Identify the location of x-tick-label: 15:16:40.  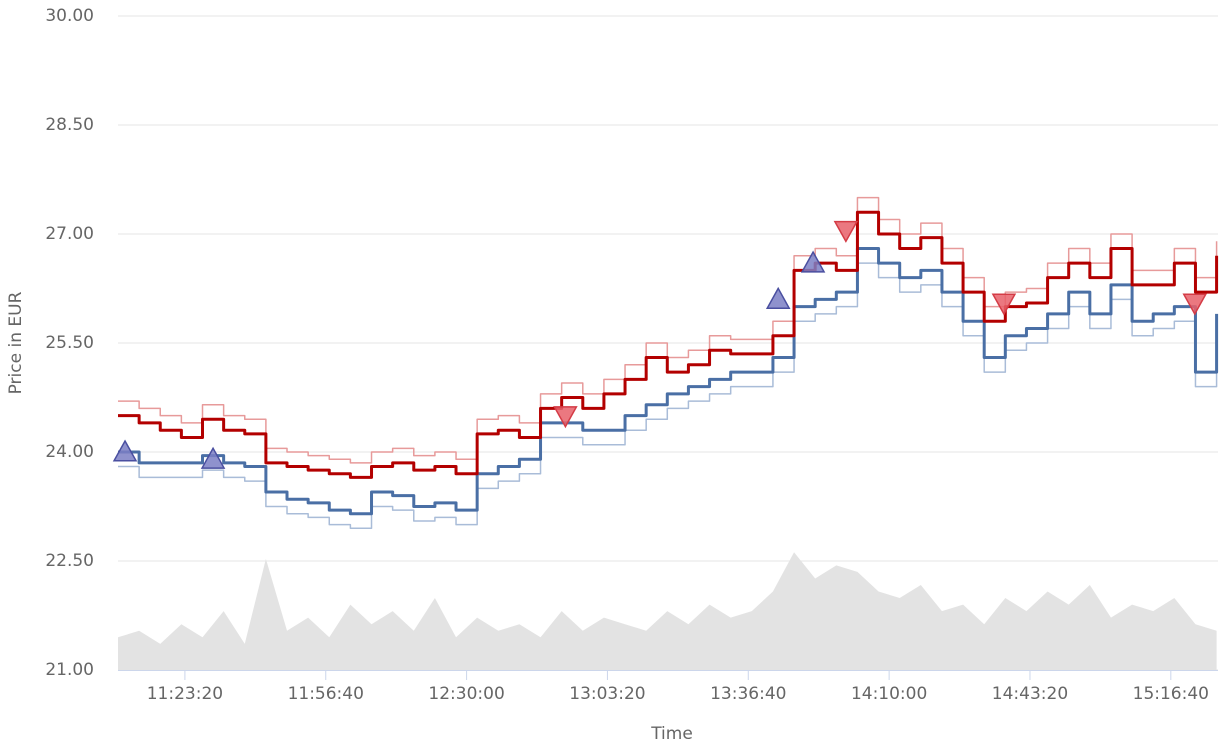
(1171, 694).